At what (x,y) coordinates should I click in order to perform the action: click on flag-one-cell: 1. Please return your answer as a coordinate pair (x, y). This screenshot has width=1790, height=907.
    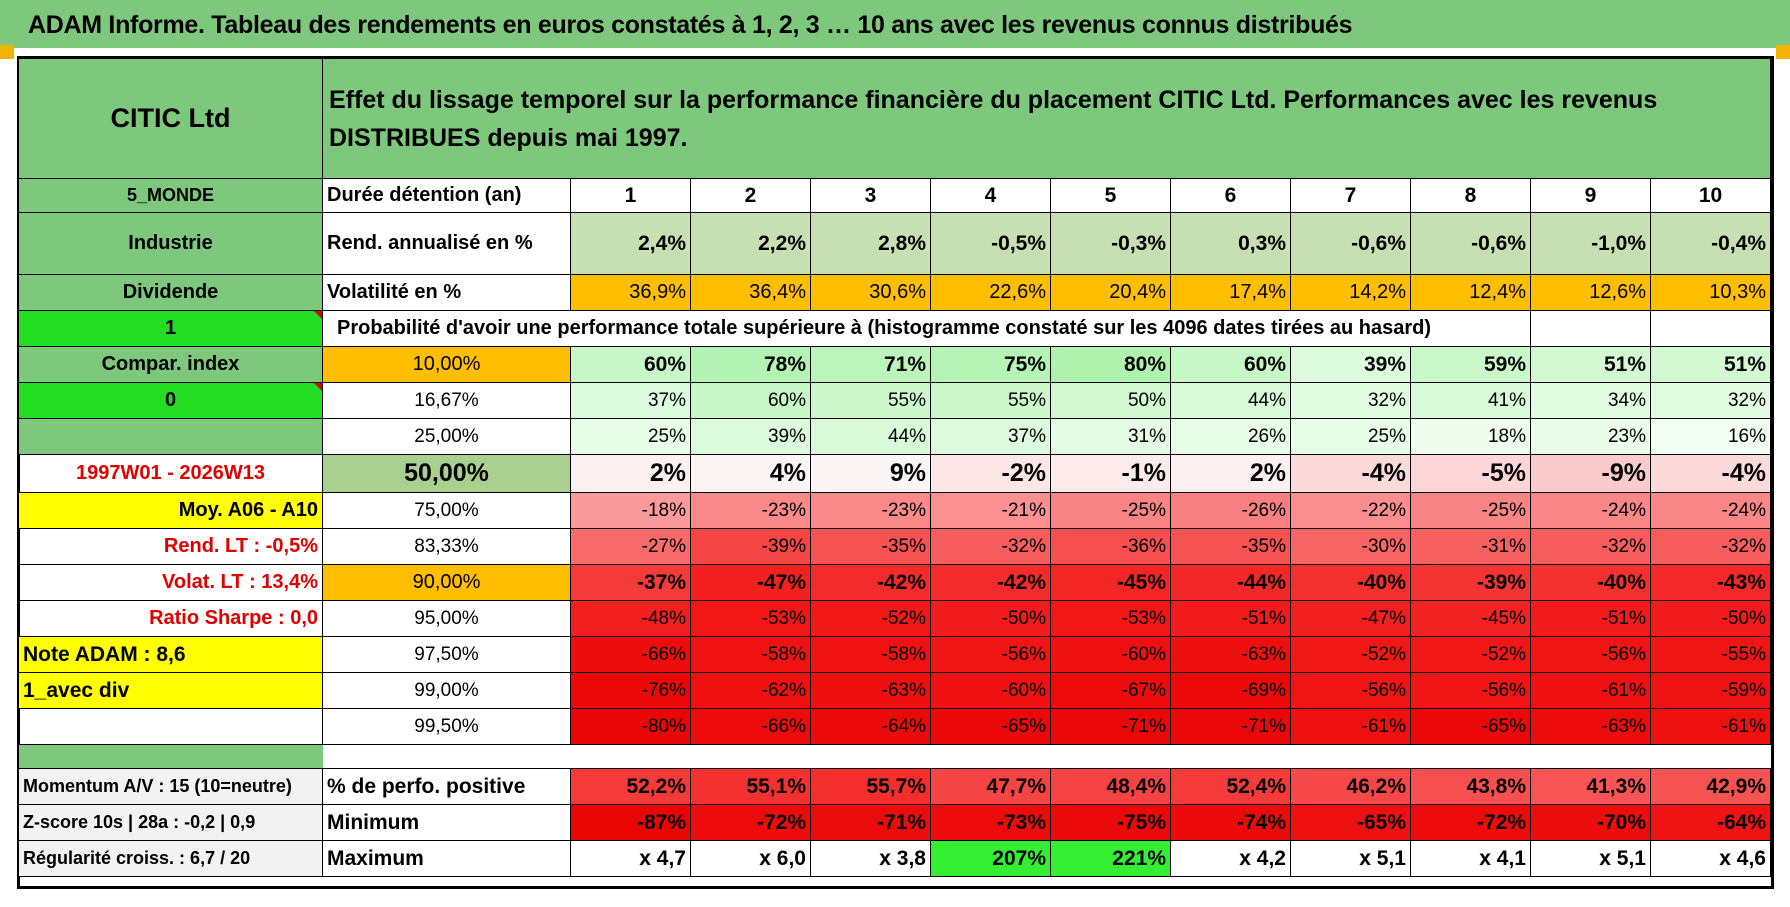
    Looking at the image, I should click on (170, 328).